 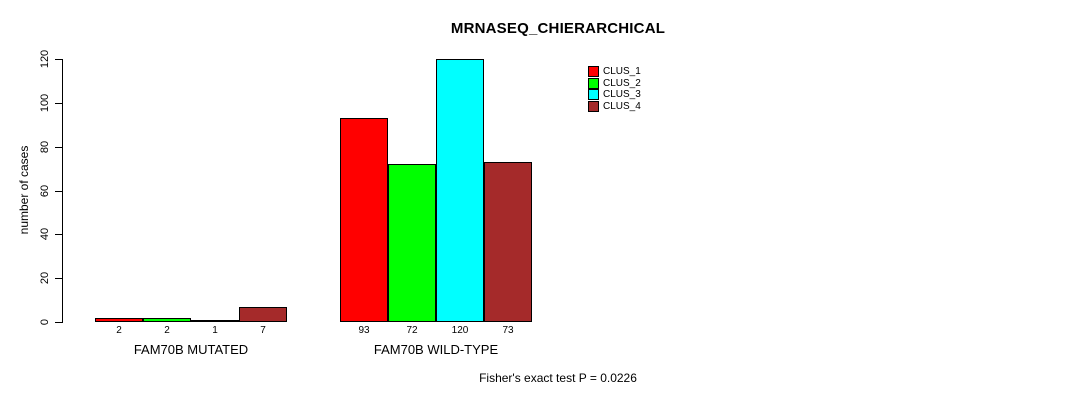 What do you see at coordinates (508, 330) in the screenshot?
I see `bar-value-label: 73` at bounding box center [508, 330].